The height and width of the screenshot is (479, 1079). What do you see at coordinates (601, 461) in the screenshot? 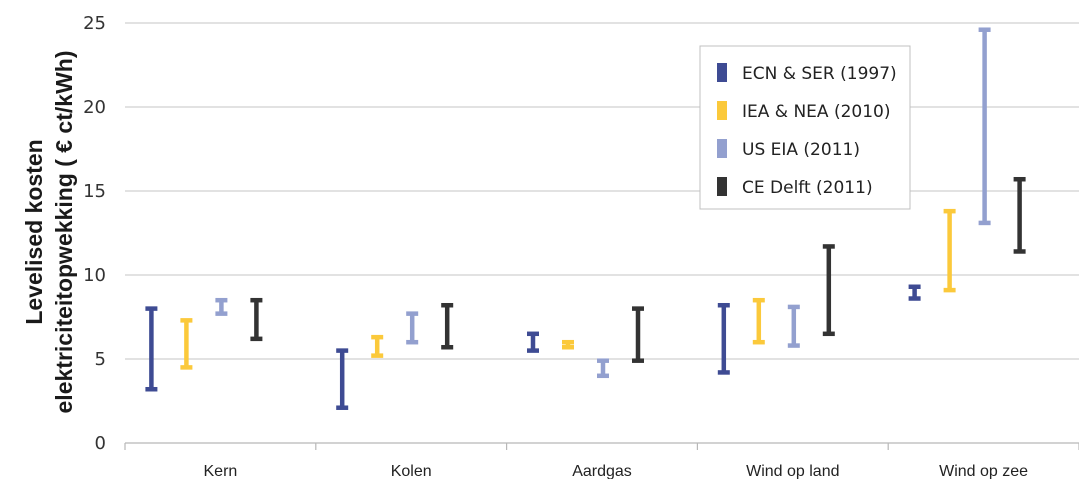
I see `x-category-ticks: Kern Kolen Aardgas Wind op land Wind op zee` at bounding box center [601, 461].